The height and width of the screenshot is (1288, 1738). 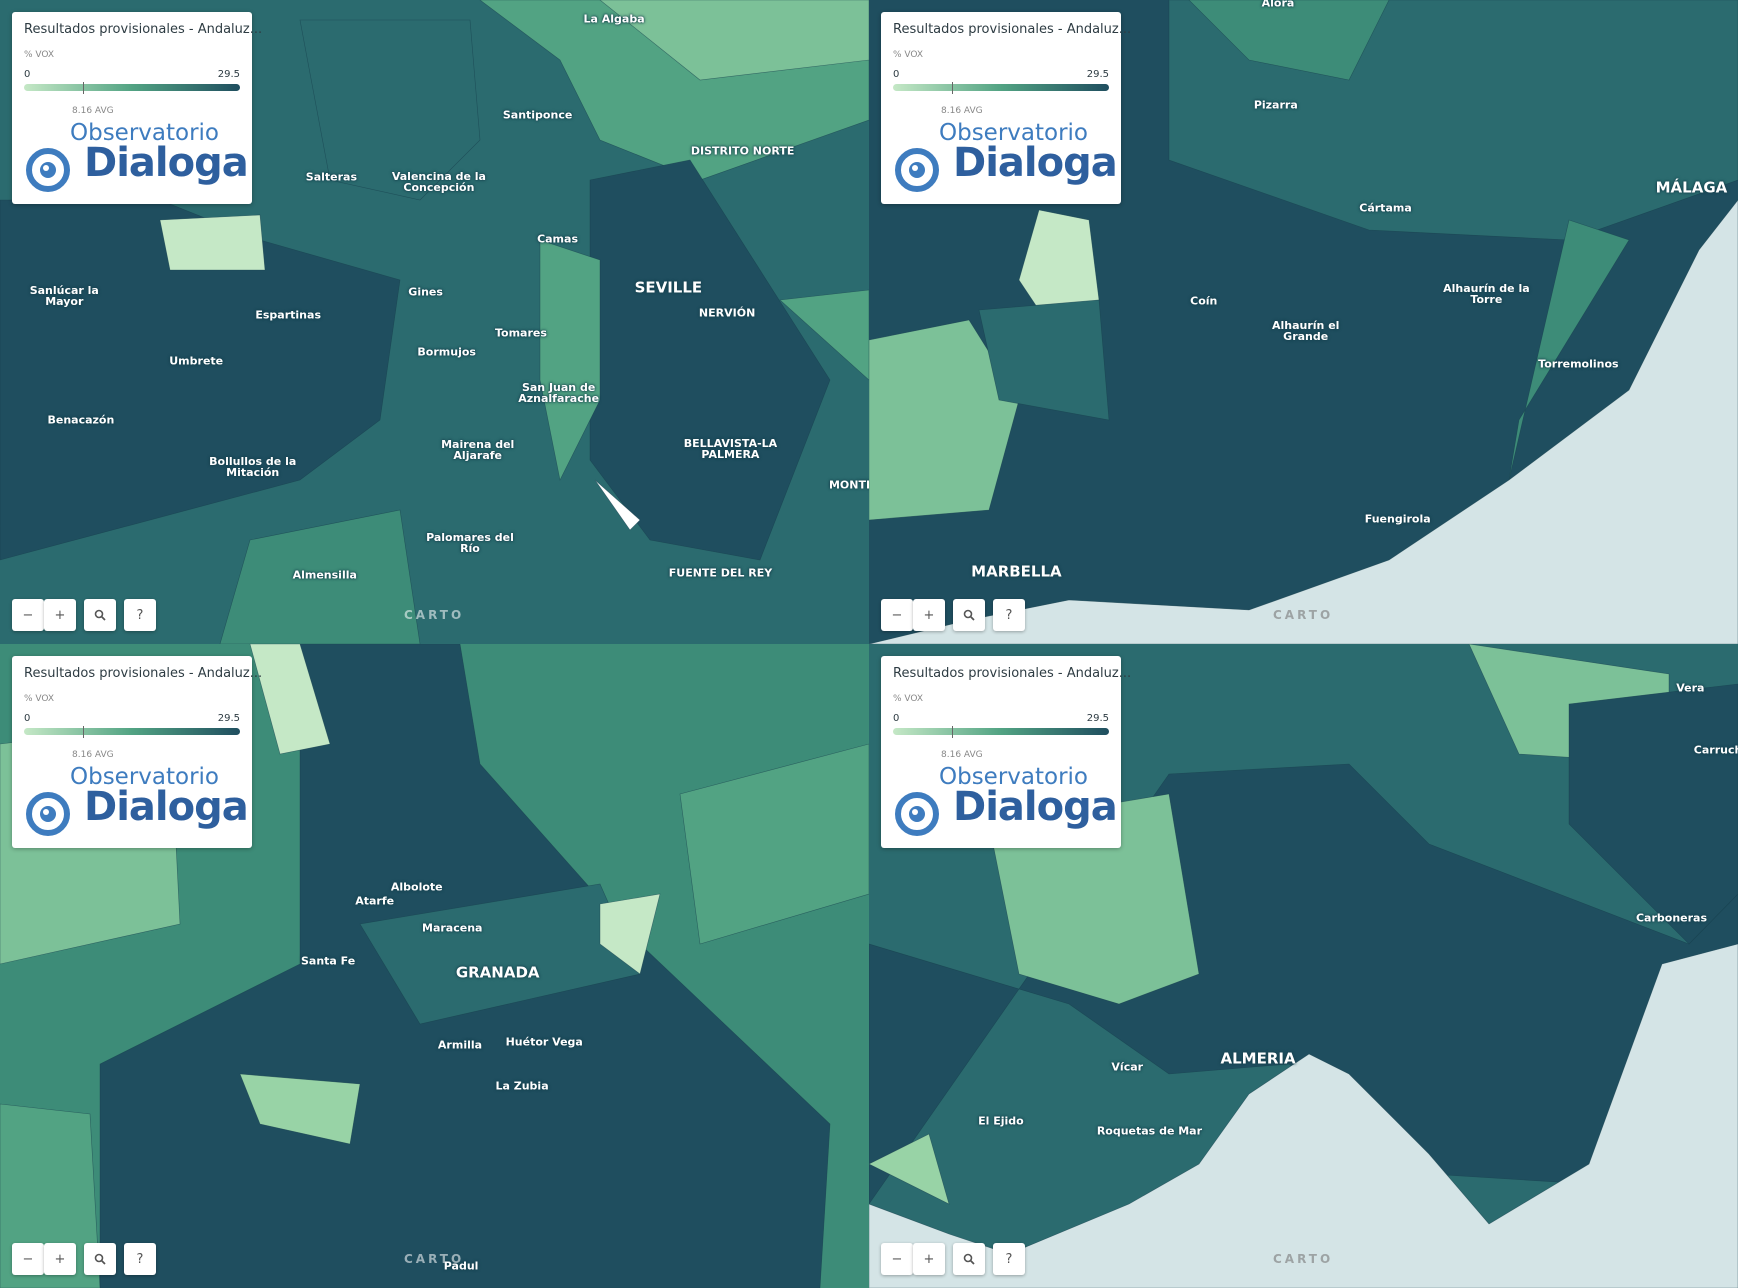 I want to click on place-label: Cártama, so click(x=1385, y=208).